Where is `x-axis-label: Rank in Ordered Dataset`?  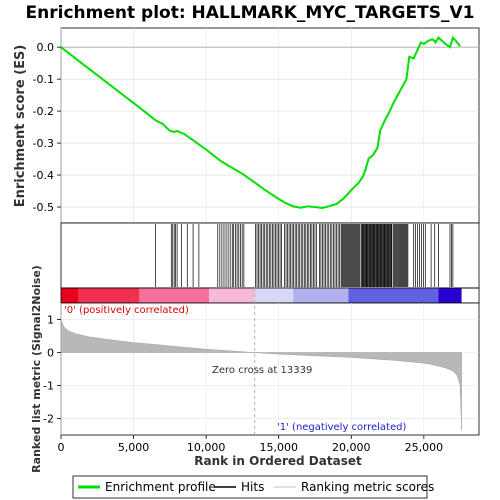 x-axis-label: Rank in Ordered Dataset is located at coordinates (278, 461).